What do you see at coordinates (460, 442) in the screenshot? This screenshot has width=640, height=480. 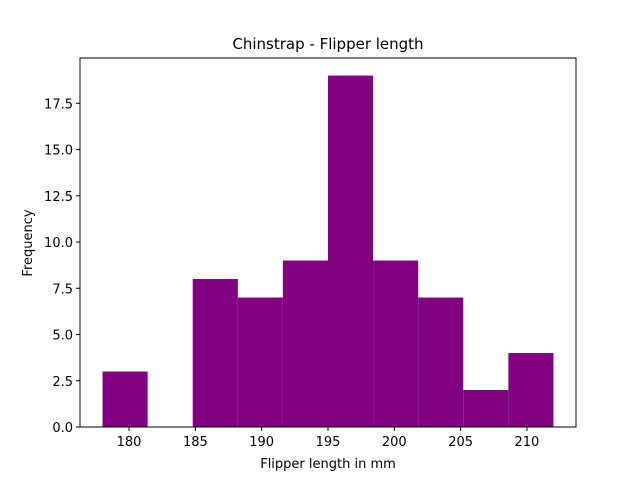 I see `x-tick-label: 205` at bounding box center [460, 442].